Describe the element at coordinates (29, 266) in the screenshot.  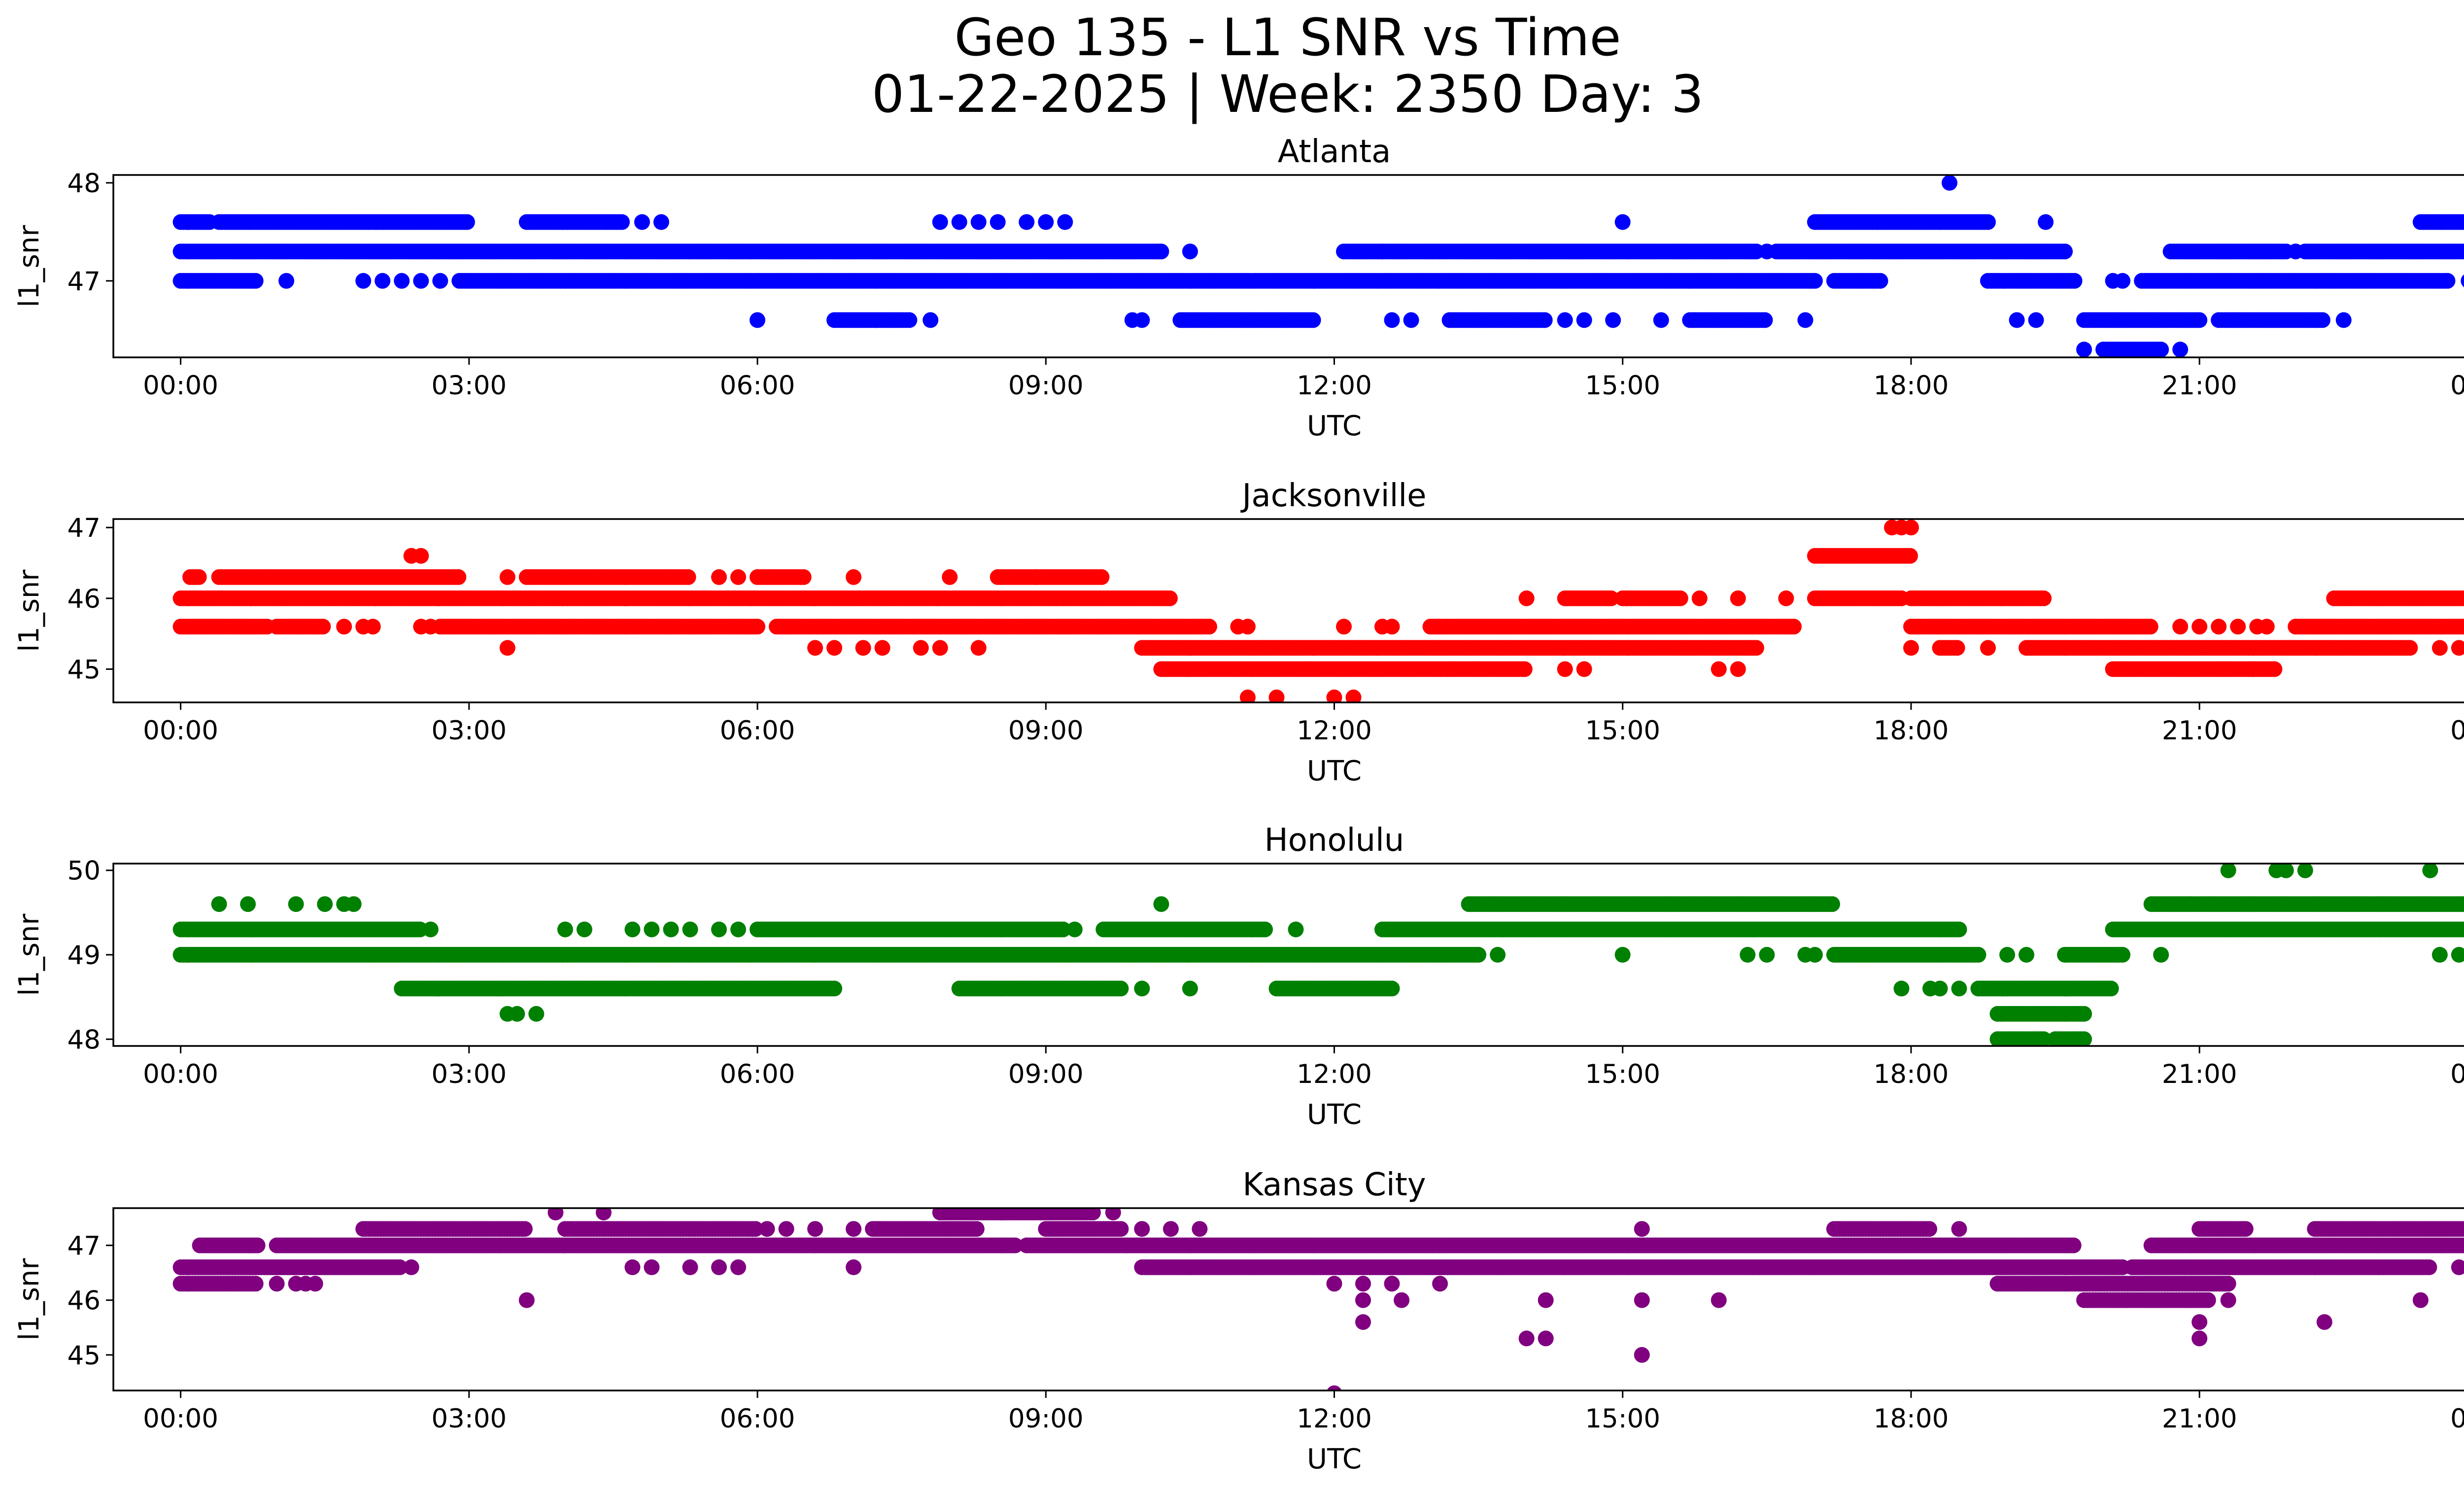
I see `y-axis-label: l1_snr` at that location.